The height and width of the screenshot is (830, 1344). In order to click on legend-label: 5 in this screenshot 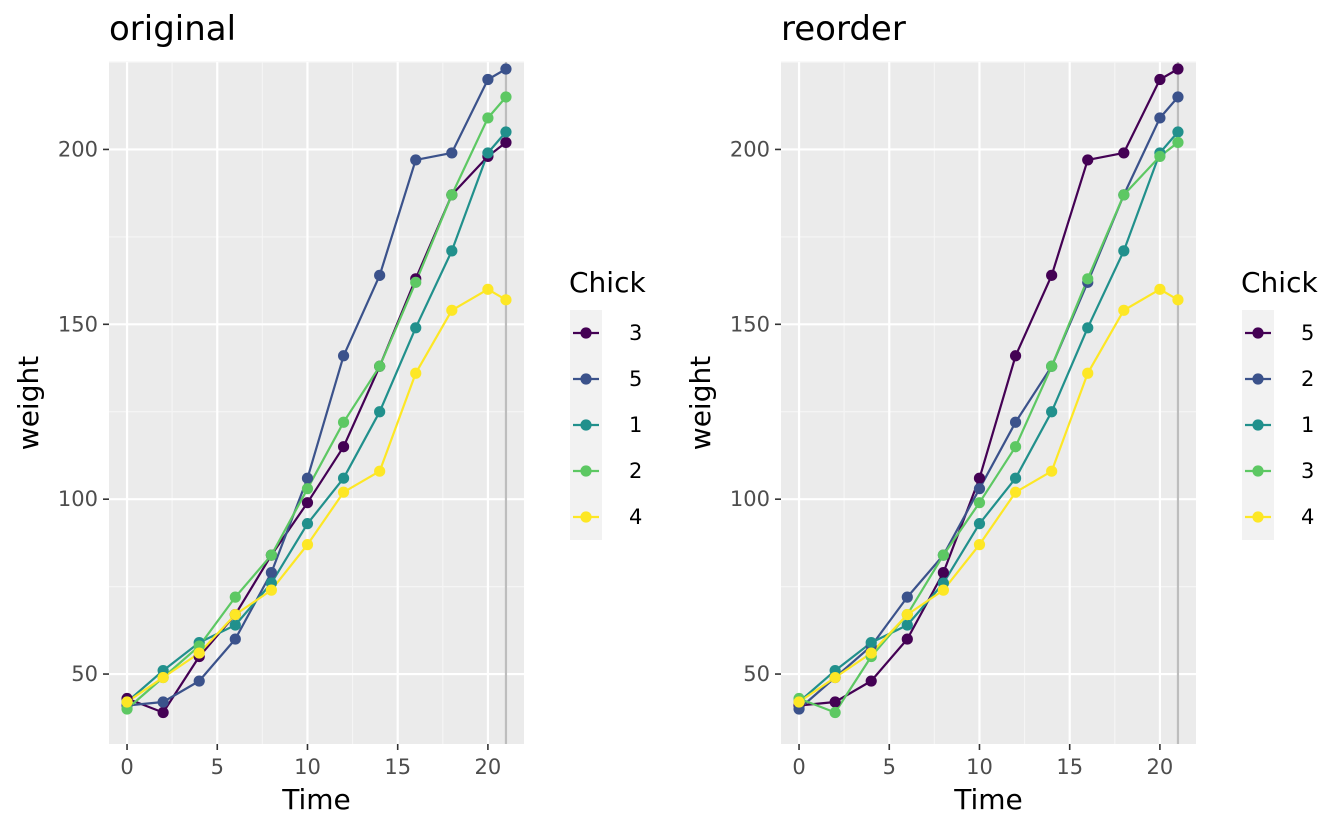, I will do `click(635, 379)`.